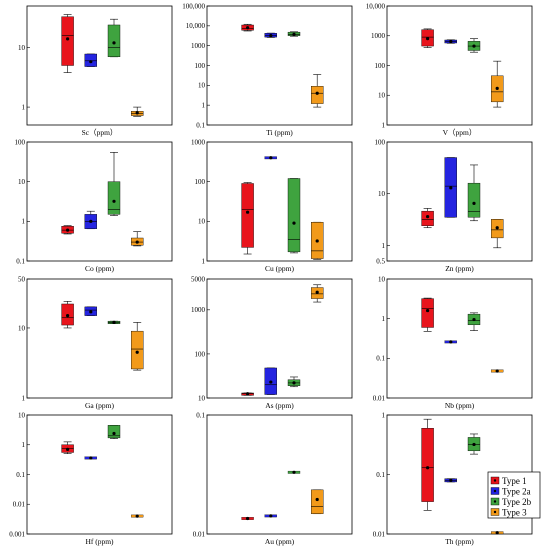 The width and height of the screenshot is (543, 550). What do you see at coordinates (99, 541) in the screenshot?
I see `x-axis-label: Hf (ppm)` at bounding box center [99, 541].